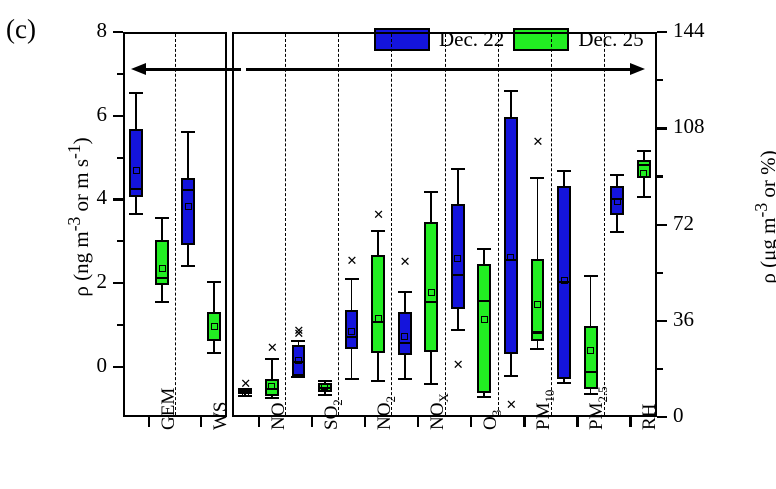  What do you see at coordinates (189, 69) in the screenshot?
I see `left-axis-arrow-line` at bounding box center [189, 69].